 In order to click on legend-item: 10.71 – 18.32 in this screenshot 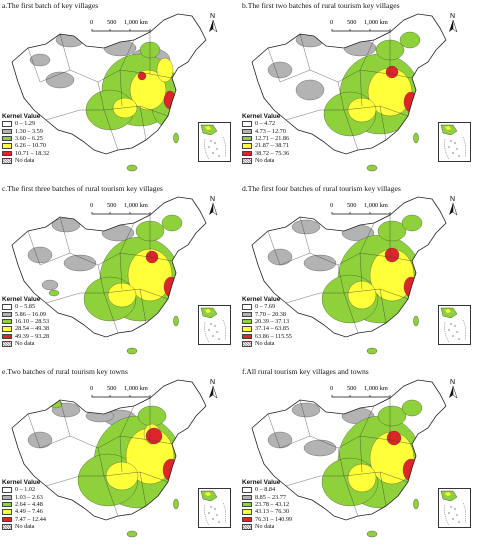, I will do `click(25, 153)`.